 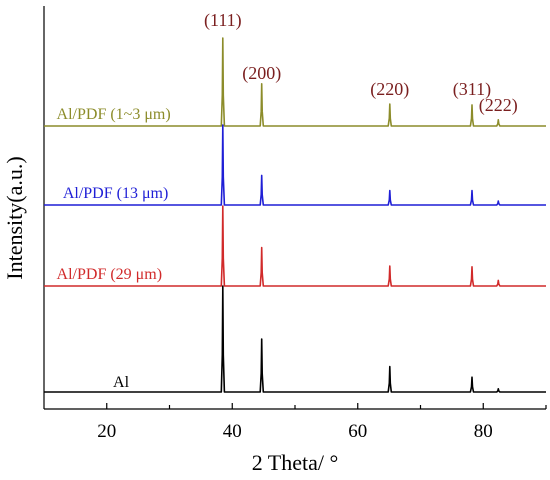 I want to click on peak-labels: (111) (200) (220) (311)(222), so click(x=361, y=63).